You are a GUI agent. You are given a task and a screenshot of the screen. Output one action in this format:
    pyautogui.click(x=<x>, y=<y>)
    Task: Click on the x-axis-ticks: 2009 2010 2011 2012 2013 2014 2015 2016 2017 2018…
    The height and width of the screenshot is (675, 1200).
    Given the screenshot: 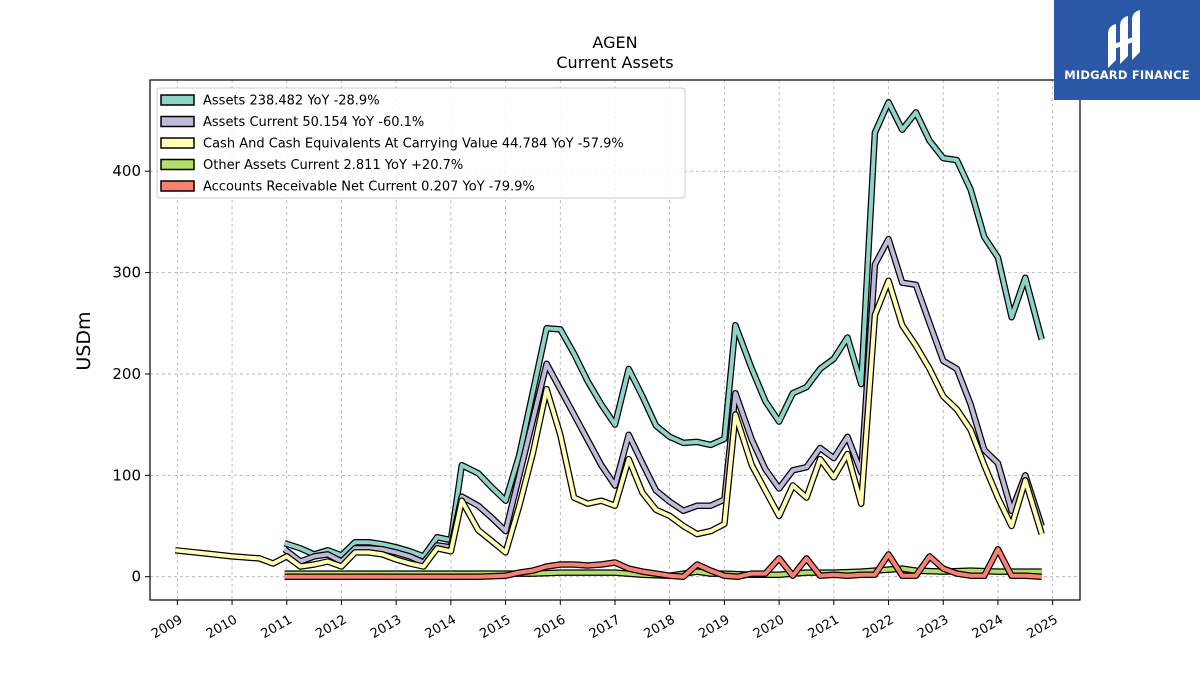 What is the action you would take?
    pyautogui.click(x=605, y=621)
    